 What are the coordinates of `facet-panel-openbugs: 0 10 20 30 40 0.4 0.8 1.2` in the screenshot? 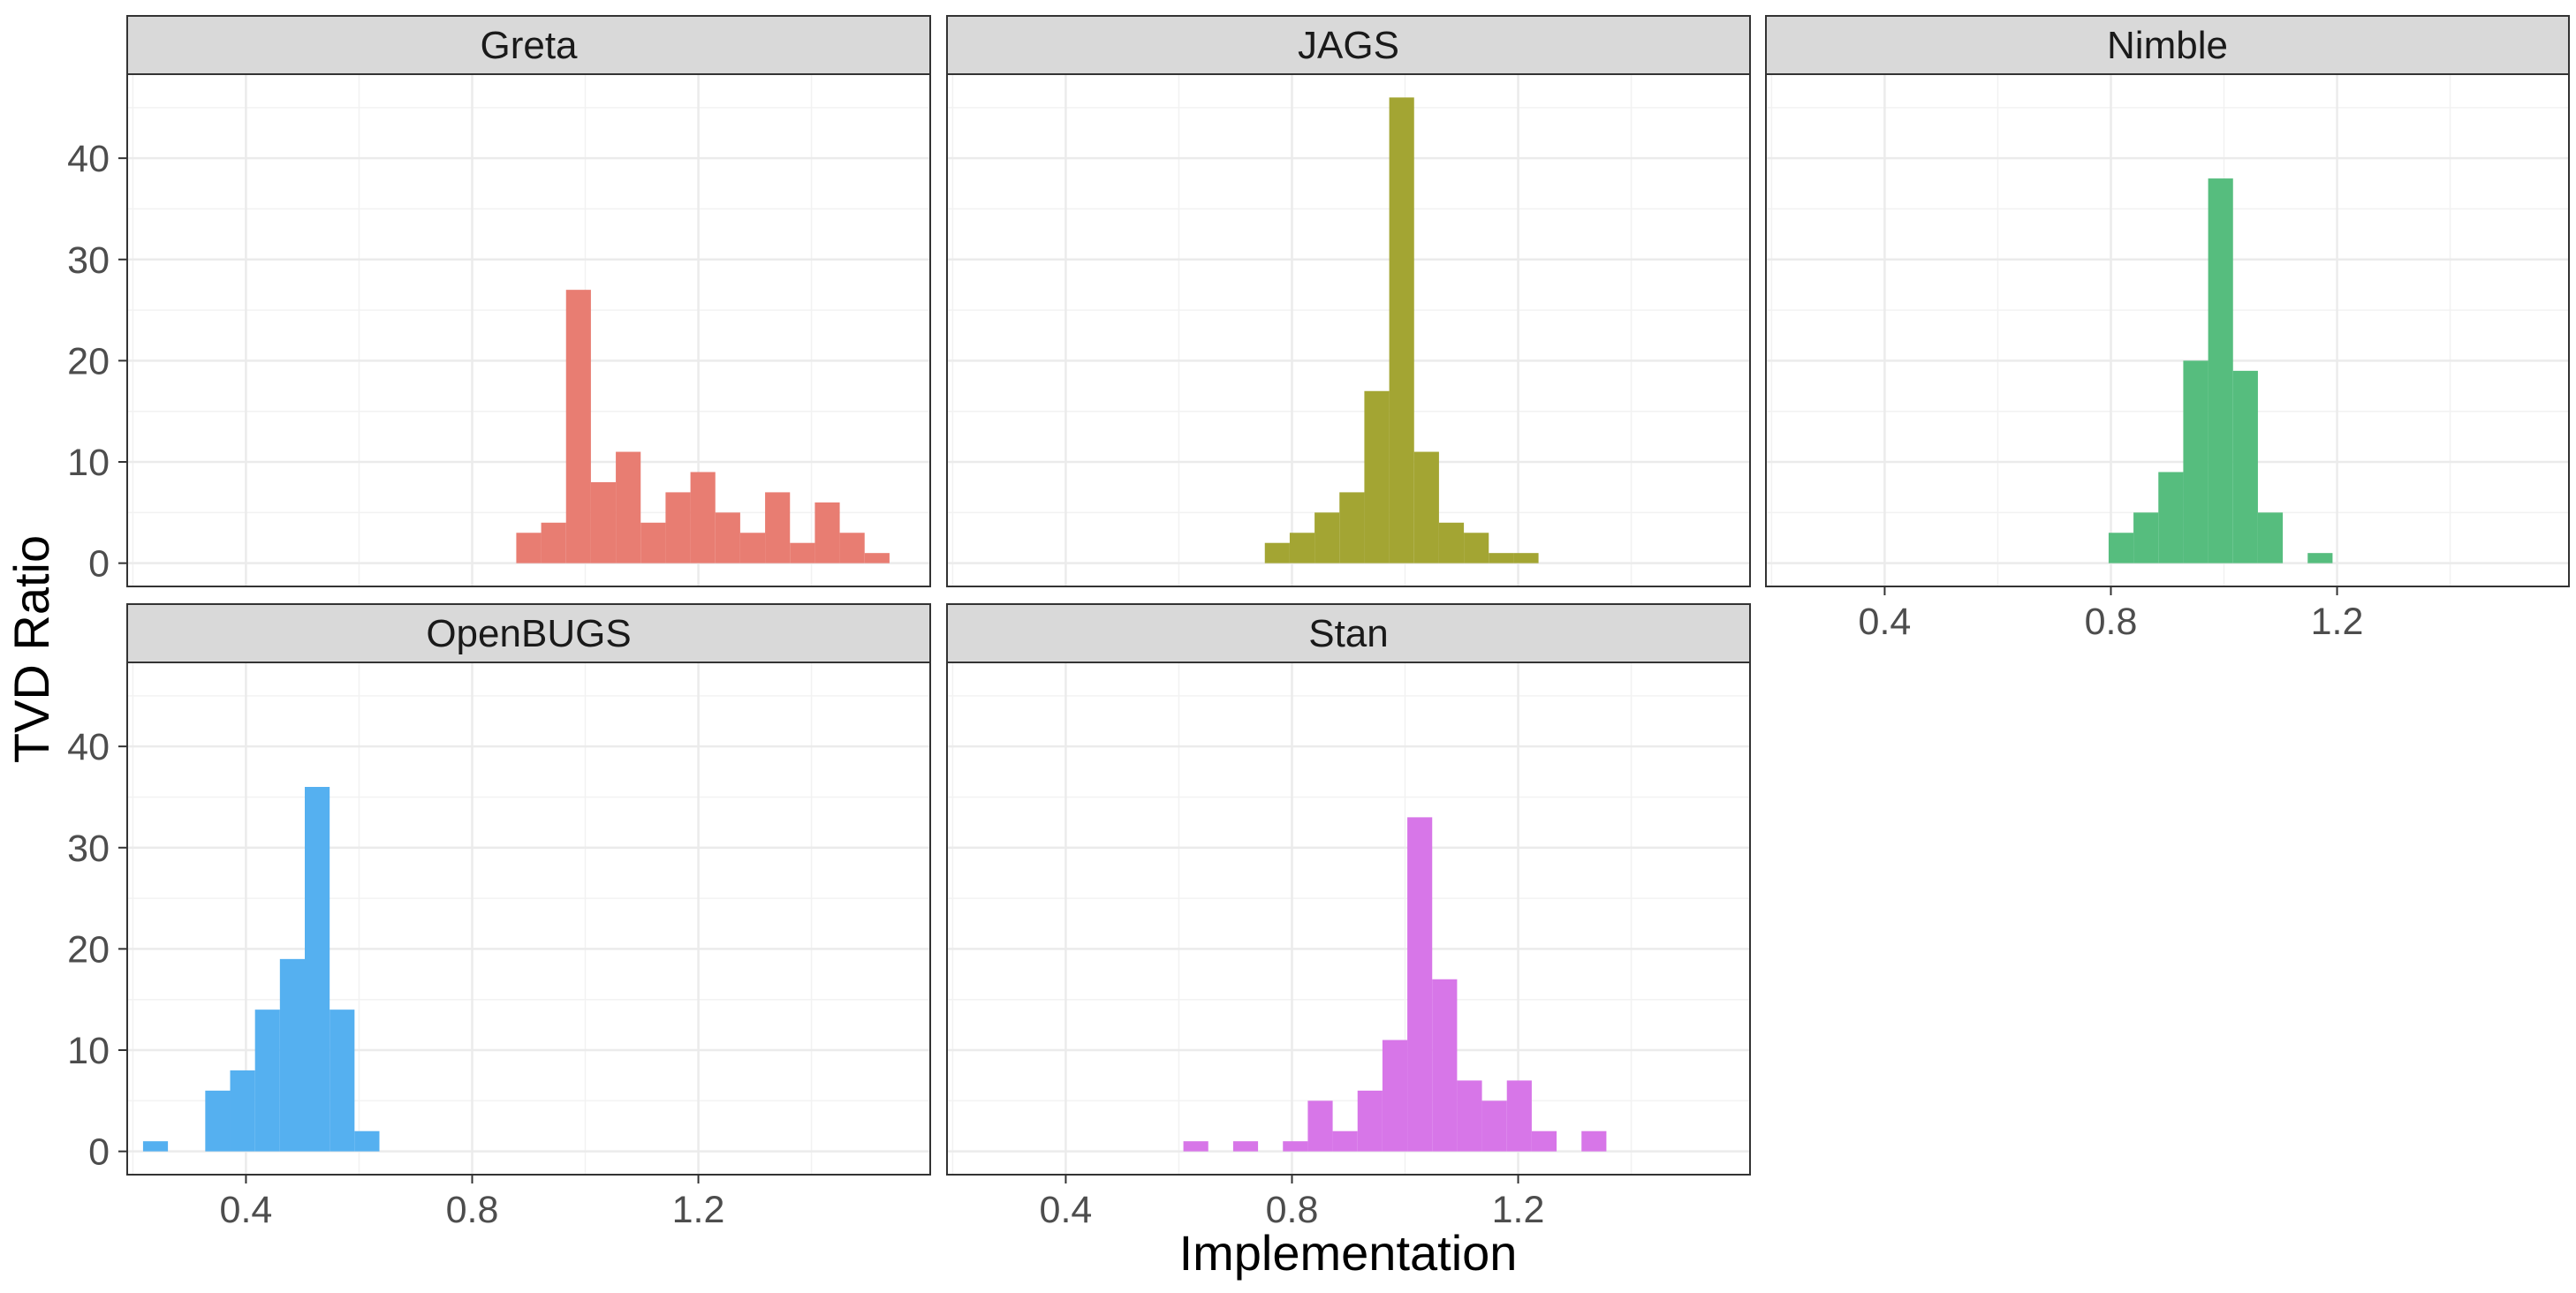 It's located at (499, 946).